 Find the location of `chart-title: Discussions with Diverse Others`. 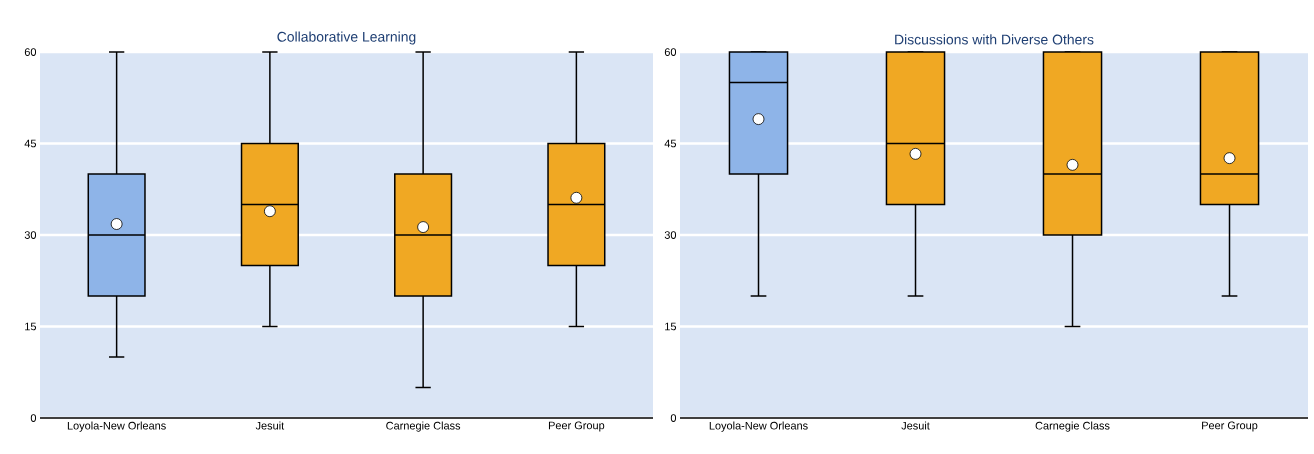

chart-title: Discussions with Diverse Others is located at coordinates (994, 39).